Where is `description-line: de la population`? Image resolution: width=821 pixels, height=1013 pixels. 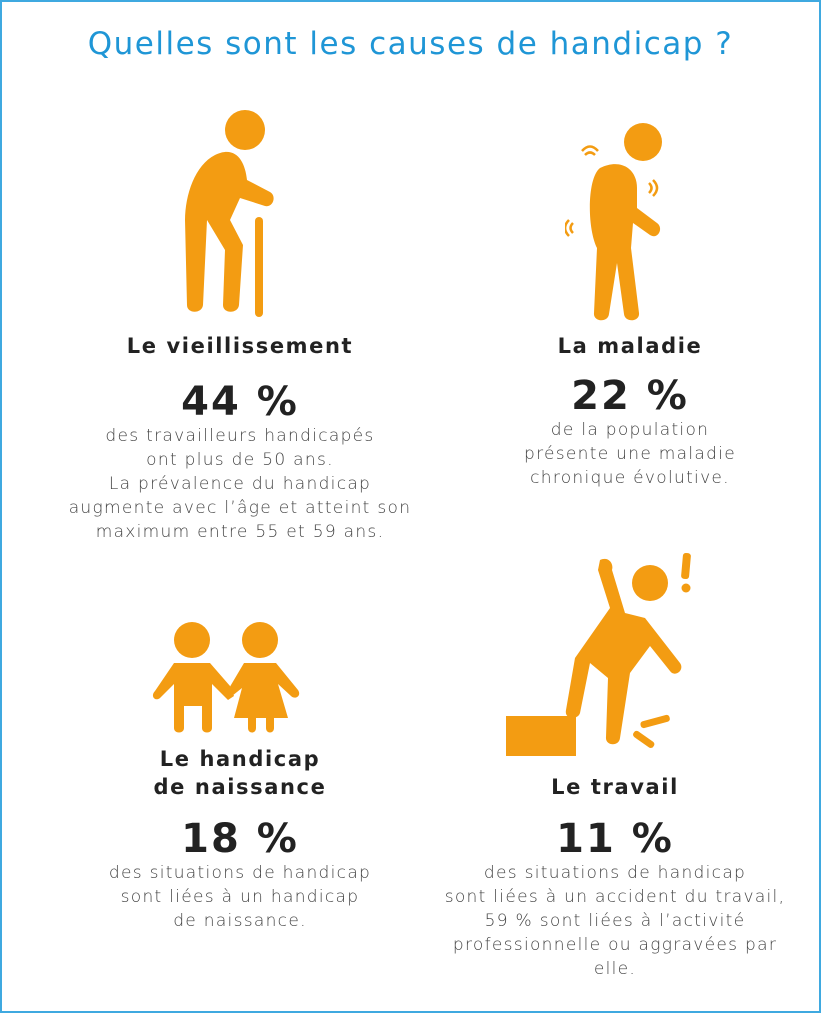 description-line: de la population is located at coordinates (630, 430).